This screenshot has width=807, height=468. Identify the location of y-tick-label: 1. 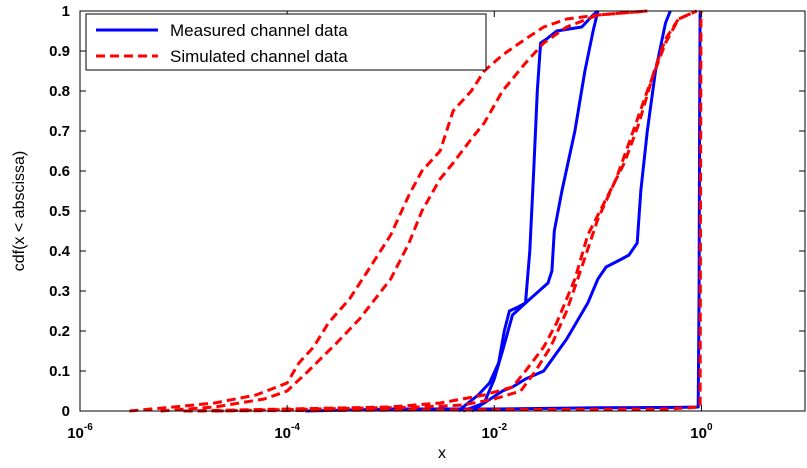
(66, 11).